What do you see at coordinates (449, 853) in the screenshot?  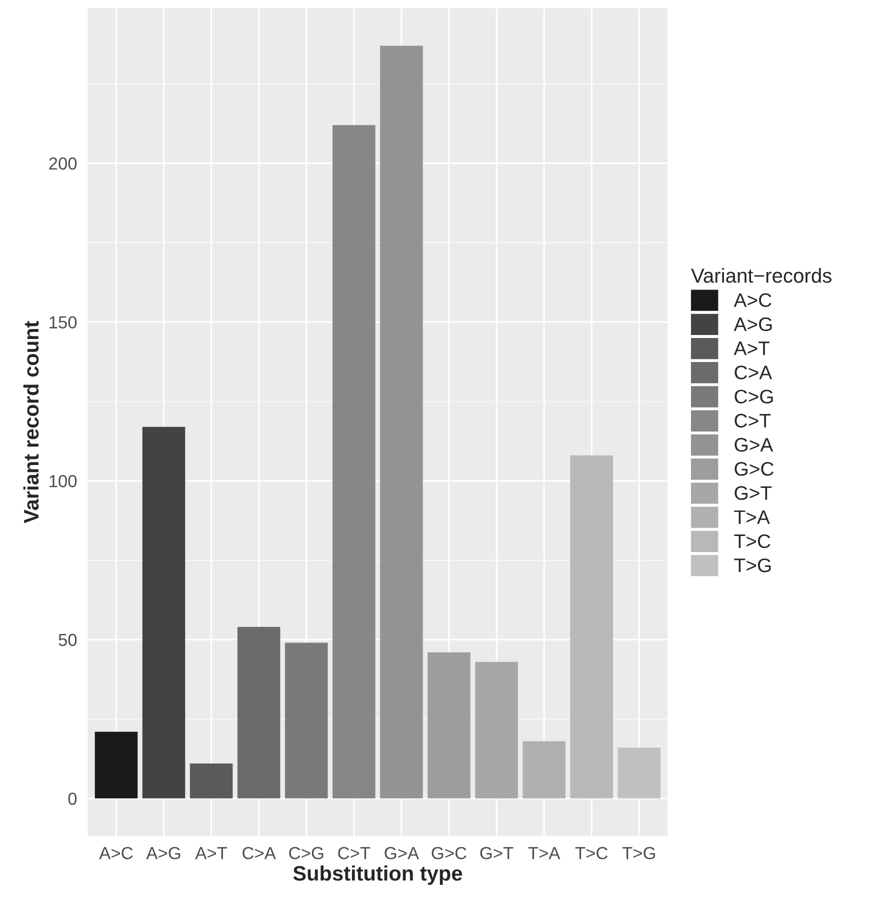 I see `x-tick-label: G>C` at bounding box center [449, 853].